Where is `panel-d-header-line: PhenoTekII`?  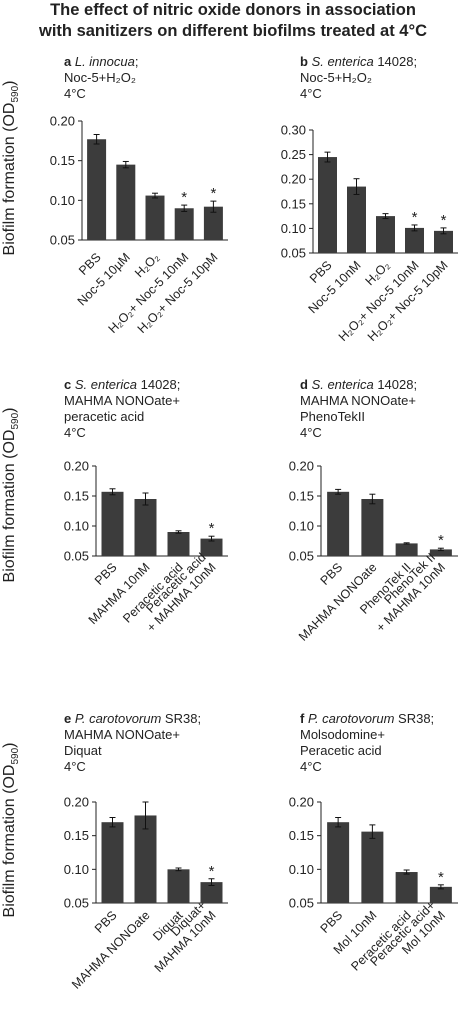 panel-d-header-line: PhenoTekII is located at coordinates (332, 416).